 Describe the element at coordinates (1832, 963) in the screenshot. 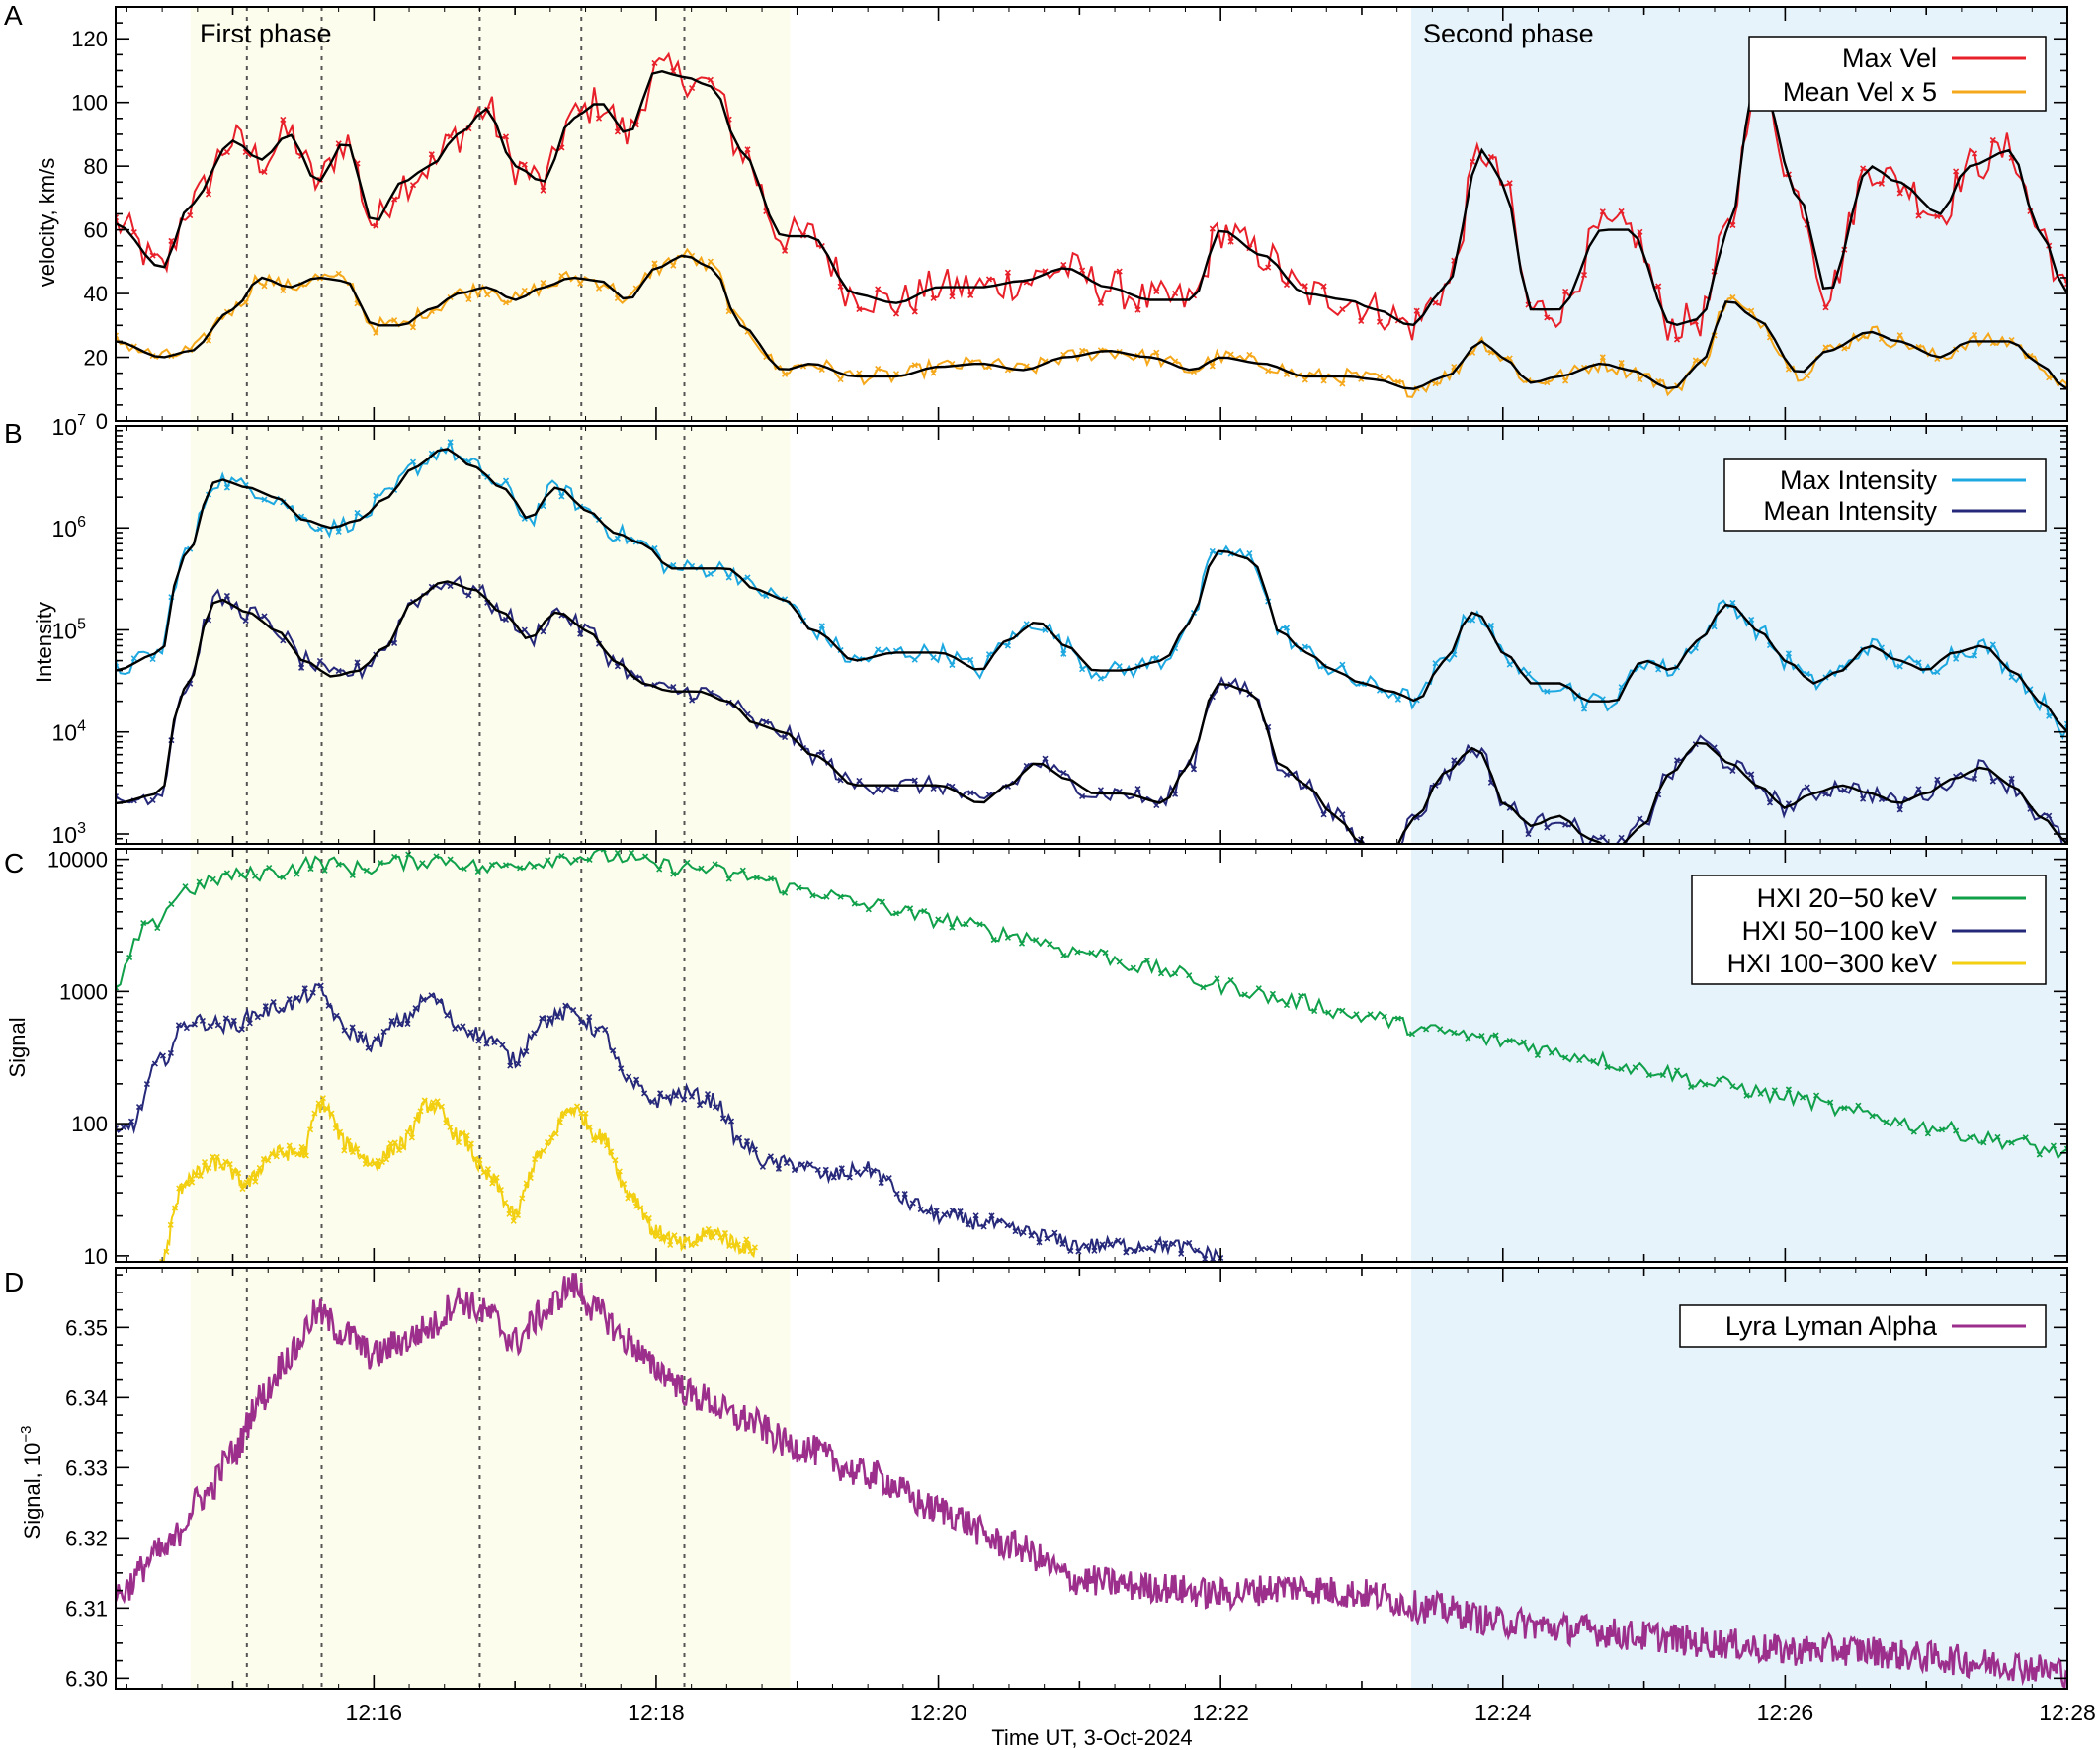

I see `legend-hxi-100-300: HXI 100−300 keV` at that location.